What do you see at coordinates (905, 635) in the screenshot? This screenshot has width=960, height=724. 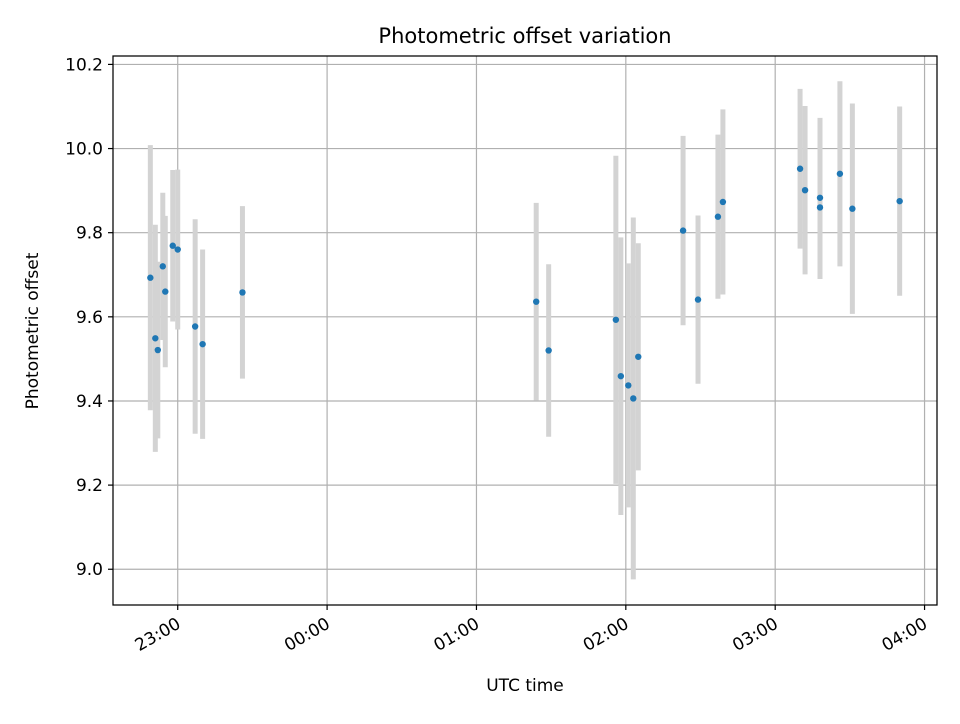 I see `x-tick-label: 04:00` at bounding box center [905, 635].